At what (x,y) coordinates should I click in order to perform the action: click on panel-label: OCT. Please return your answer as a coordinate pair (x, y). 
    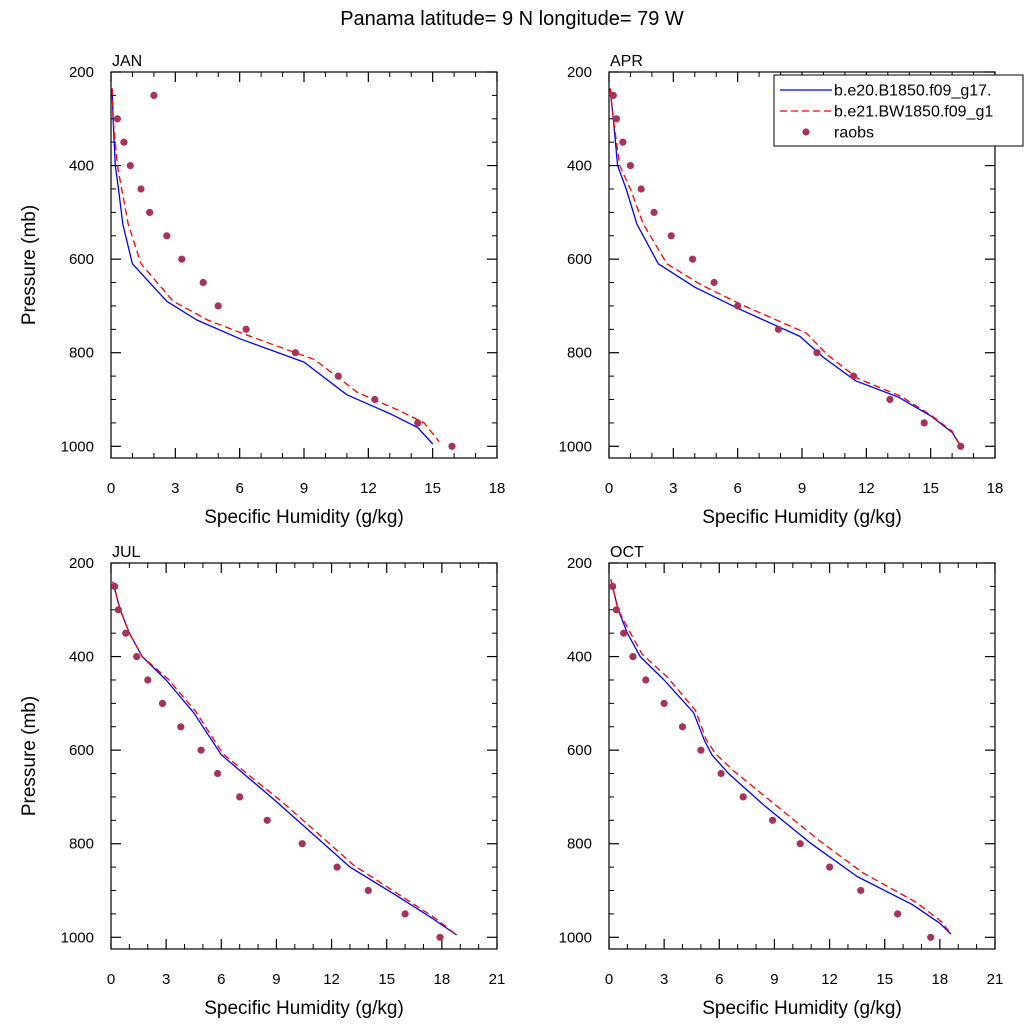
    Looking at the image, I should click on (627, 552).